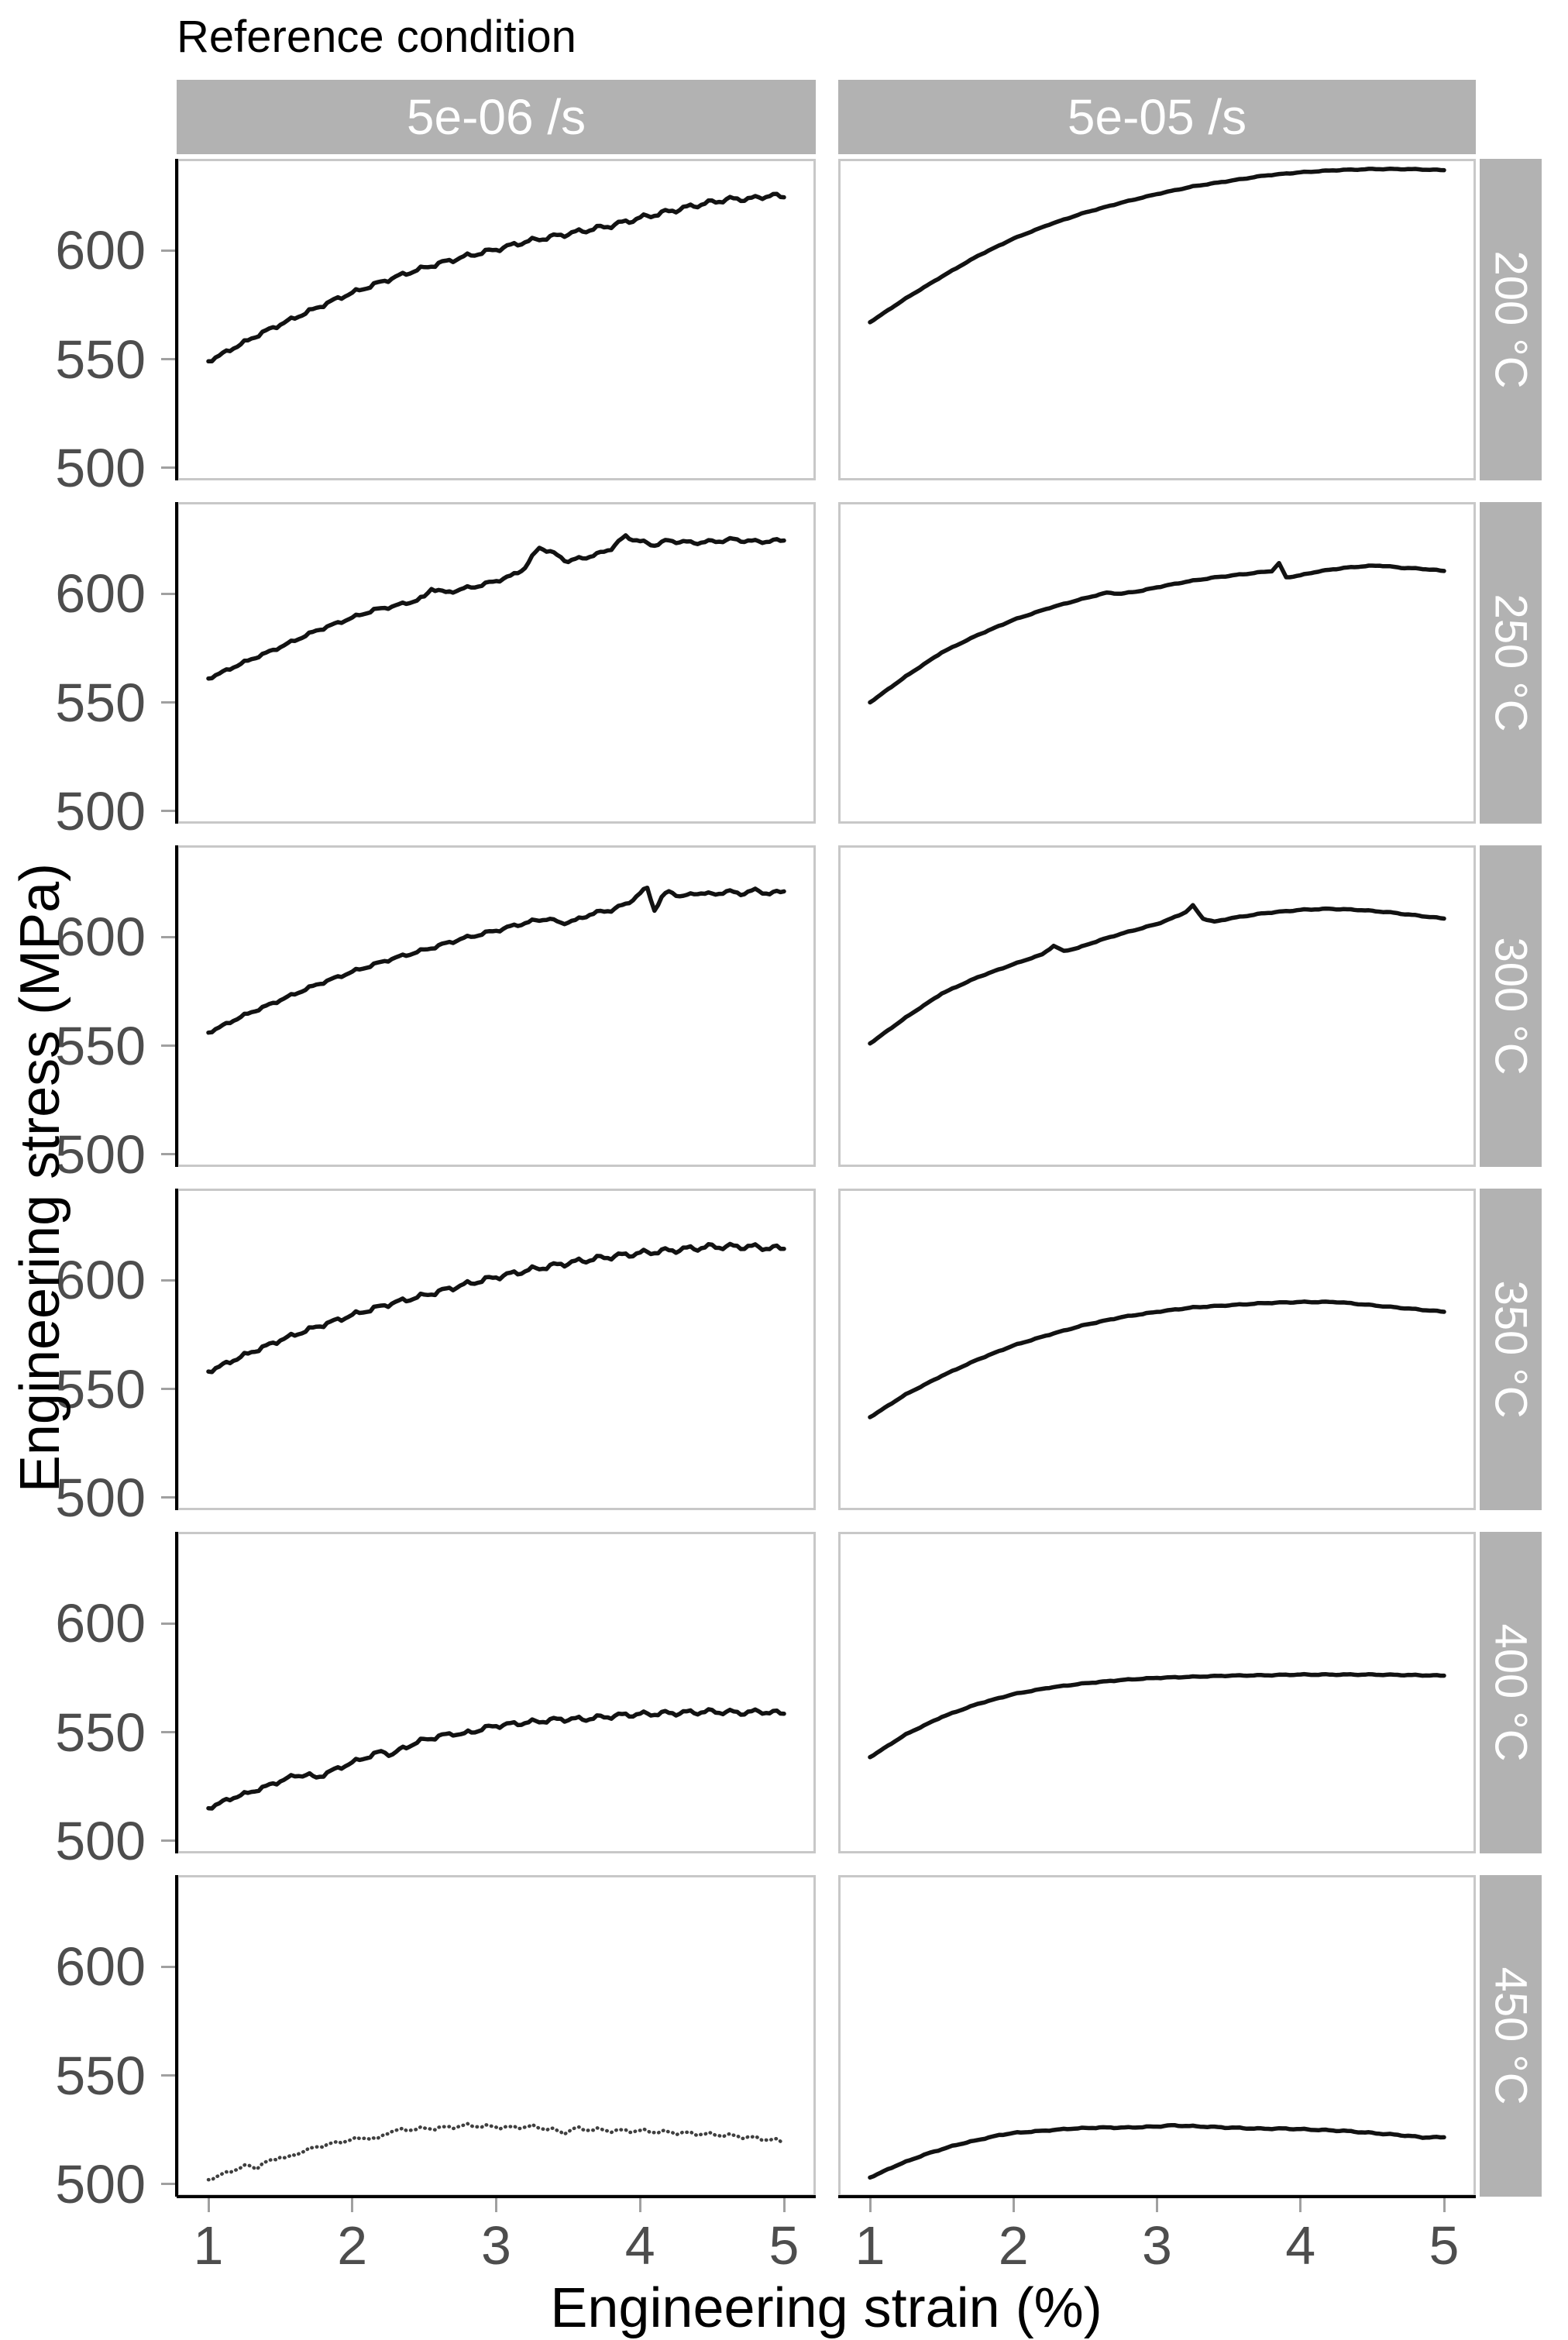 This screenshot has height=2340, width=1568. I want to click on panel-300C-5e05s, so click(1157, 1006).